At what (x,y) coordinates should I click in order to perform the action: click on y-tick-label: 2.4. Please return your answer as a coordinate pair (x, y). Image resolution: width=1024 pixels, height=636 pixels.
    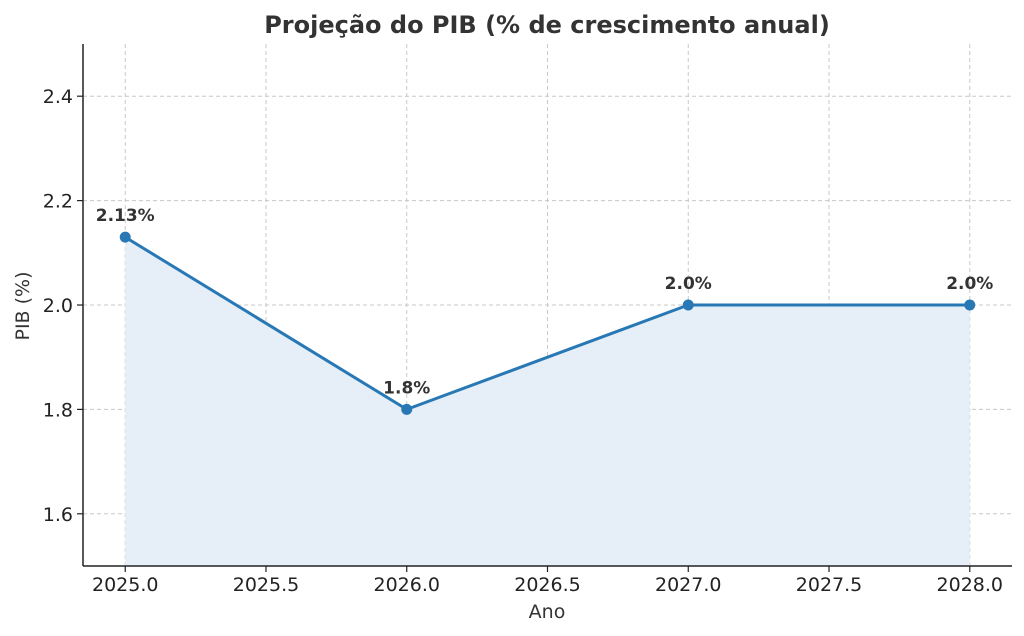
    Looking at the image, I should click on (58, 97).